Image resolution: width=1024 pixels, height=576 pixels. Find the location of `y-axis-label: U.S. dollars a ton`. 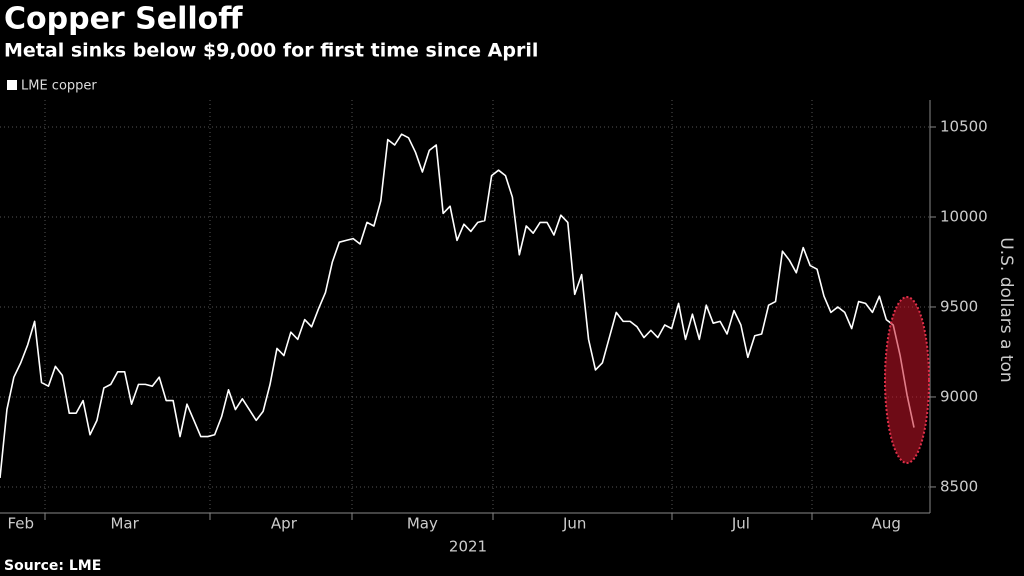

y-axis-label: U.S. dollars a ton is located at coordinates (1006, 309).